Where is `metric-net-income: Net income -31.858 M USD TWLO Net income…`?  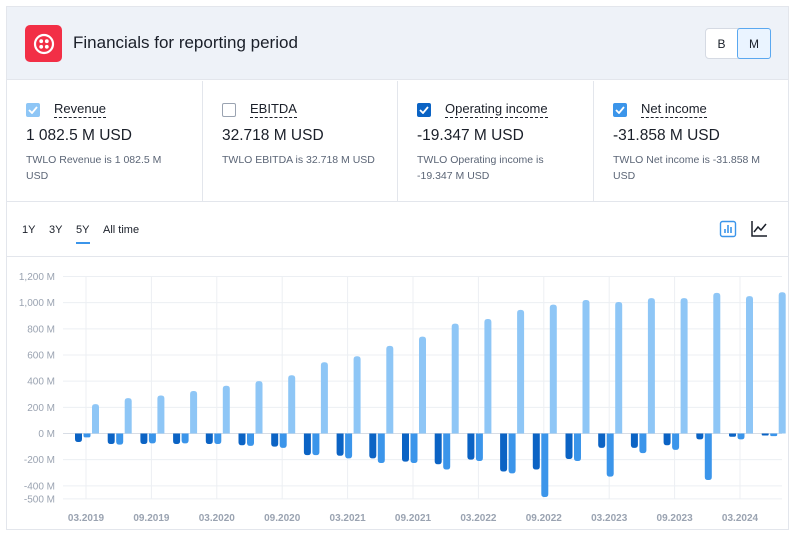 metric-net-income: Net income -31.858 M USD TWLO Net income… is located at coordinates (691, 141).